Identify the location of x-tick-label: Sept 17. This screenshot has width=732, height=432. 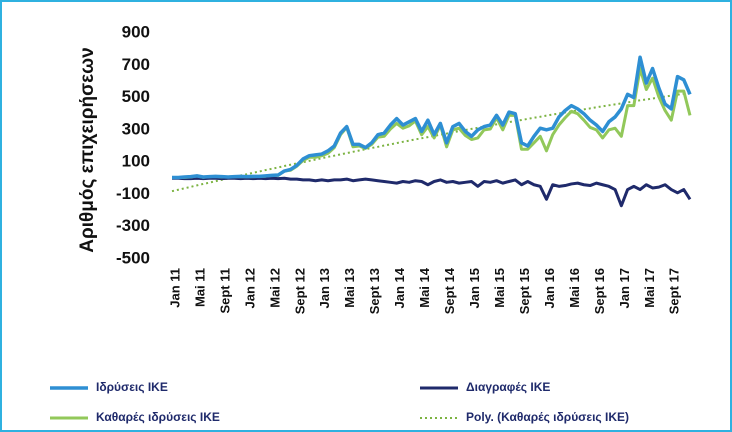
(674, 291).